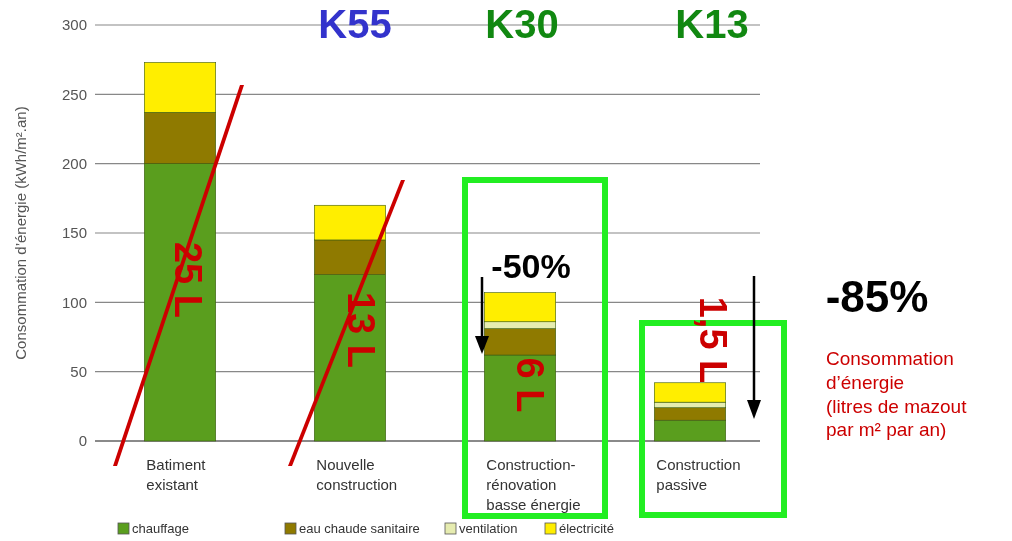 The height and width of the screenshot is (541, 1012). I want to click on y-tick-label: 150, so click(74, 233).